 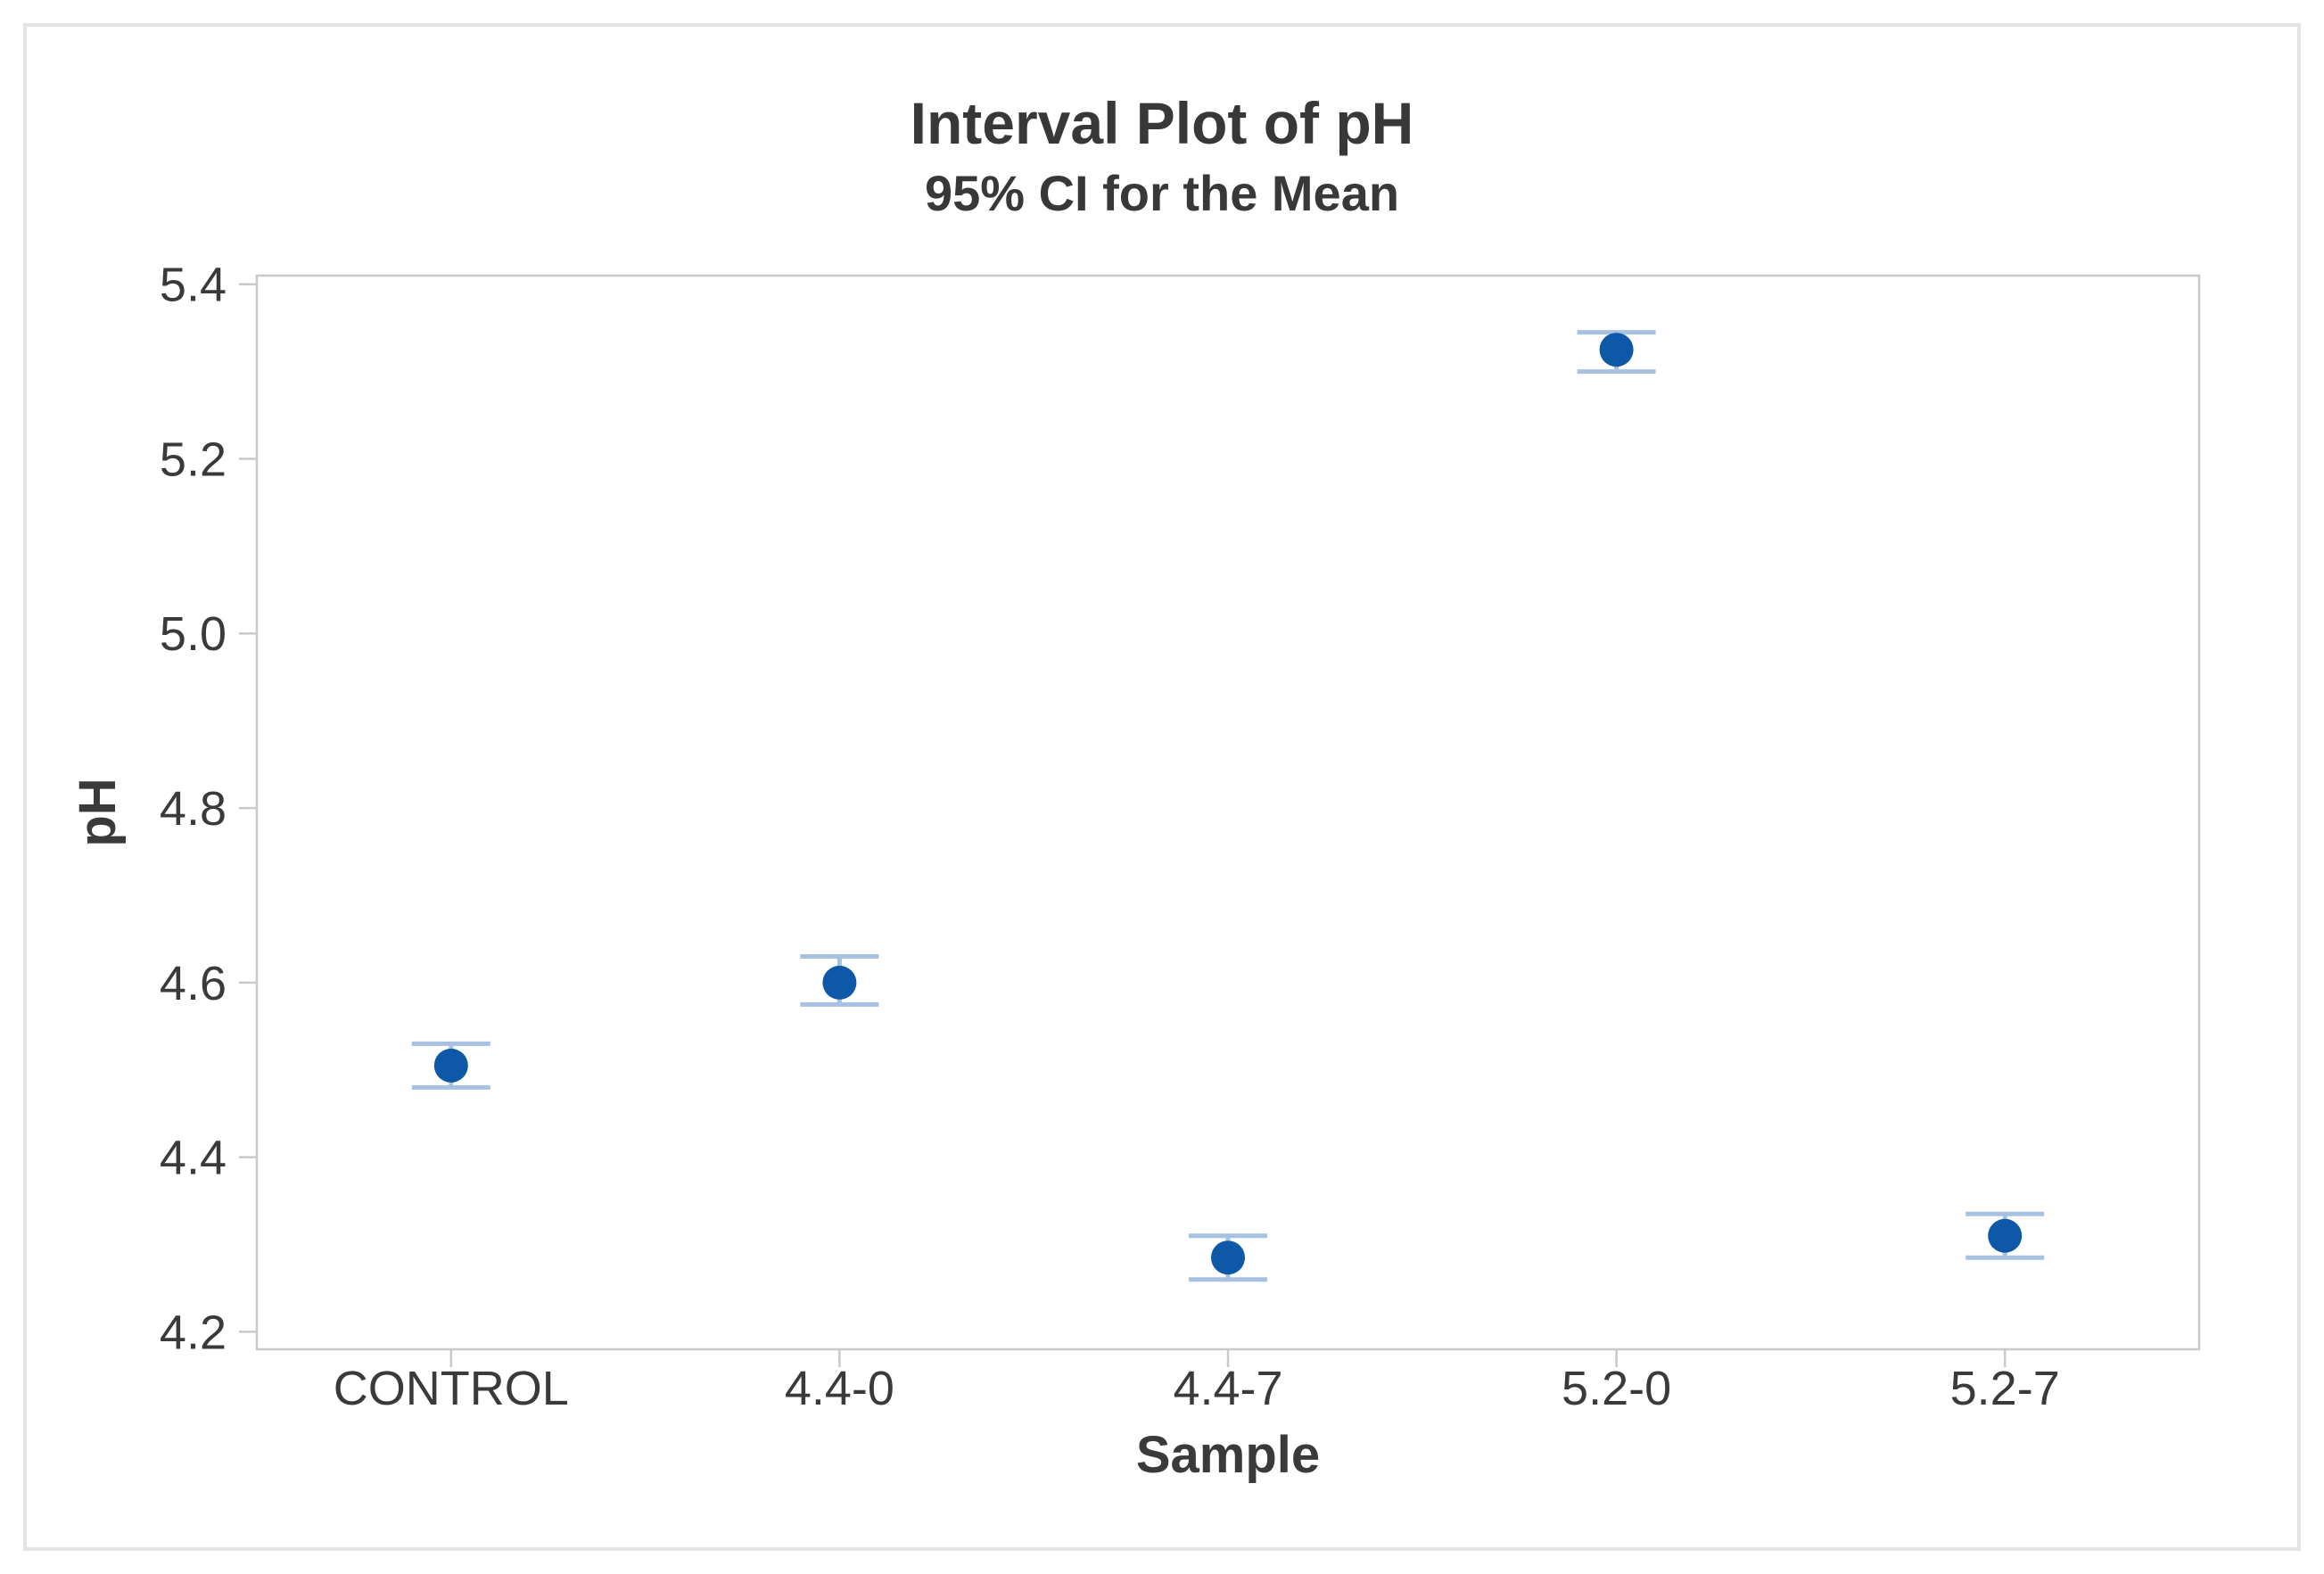 I want to click on y-tick-label: 4.4, so click(x=193, y=1158).